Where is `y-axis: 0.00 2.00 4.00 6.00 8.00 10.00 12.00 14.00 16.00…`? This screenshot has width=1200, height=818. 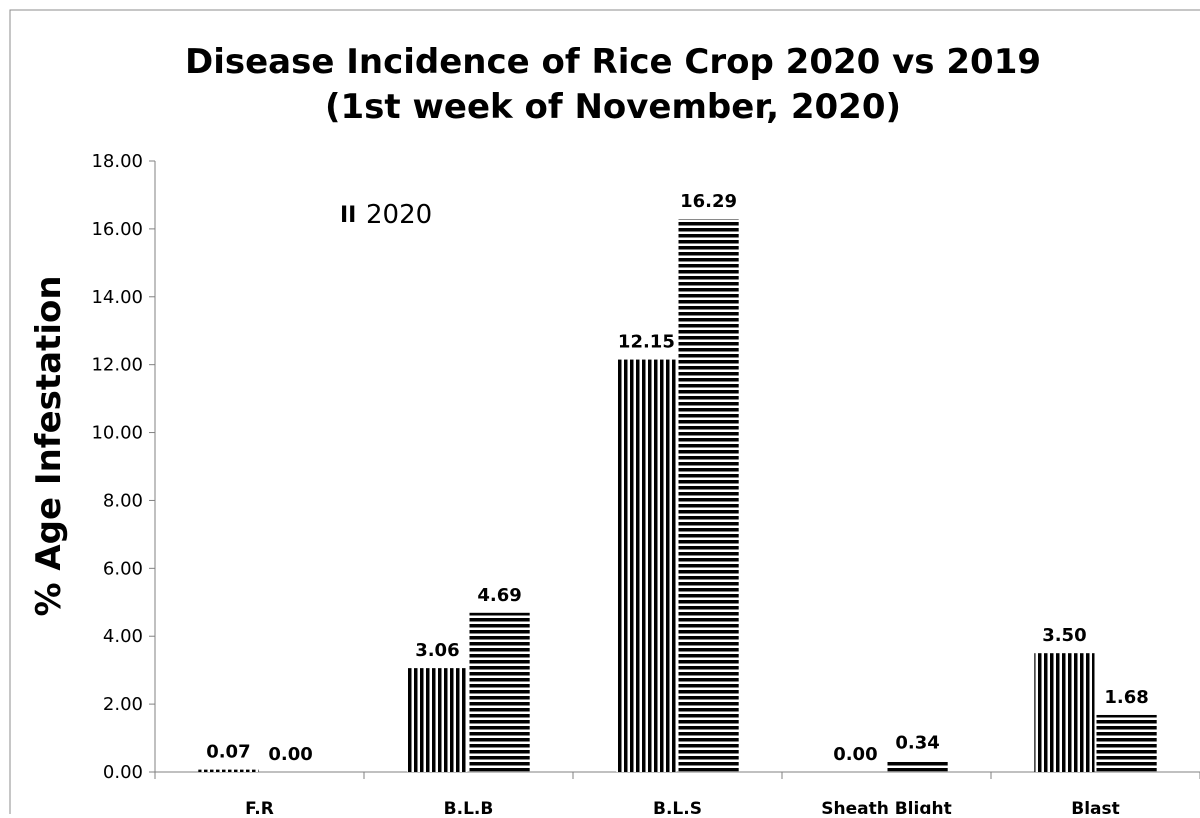 y-axis: 0.00 2.00 4.00 6.00 8.00 10.00 12.00 14.00 16.00… is located at coordinates (123, 467).